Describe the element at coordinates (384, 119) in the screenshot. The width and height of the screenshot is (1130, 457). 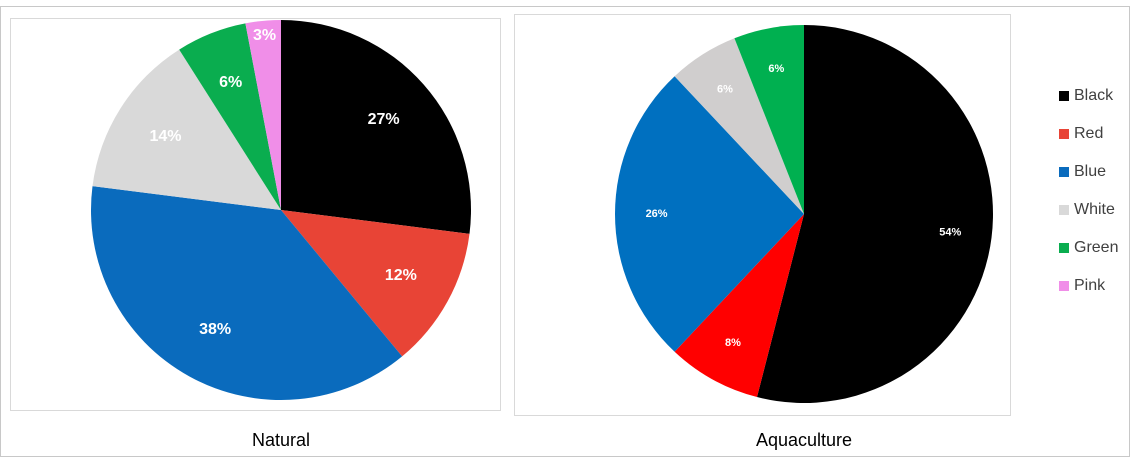
I see `data-label: 27%` at that location.